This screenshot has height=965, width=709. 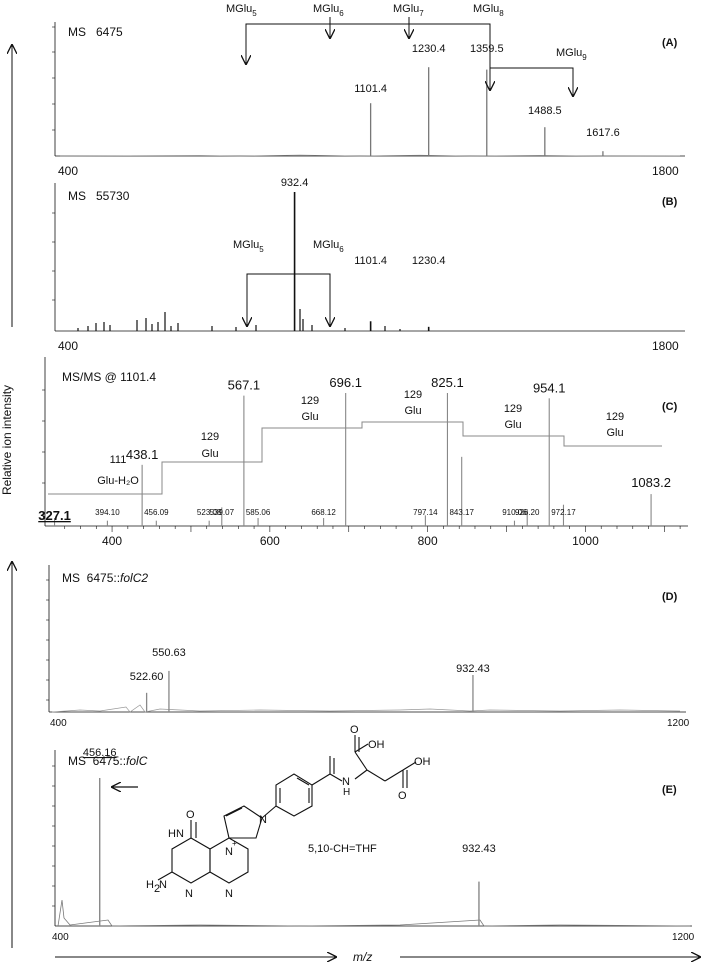 I want to click on panel-d-label: (D), so click(x=670, y=597).